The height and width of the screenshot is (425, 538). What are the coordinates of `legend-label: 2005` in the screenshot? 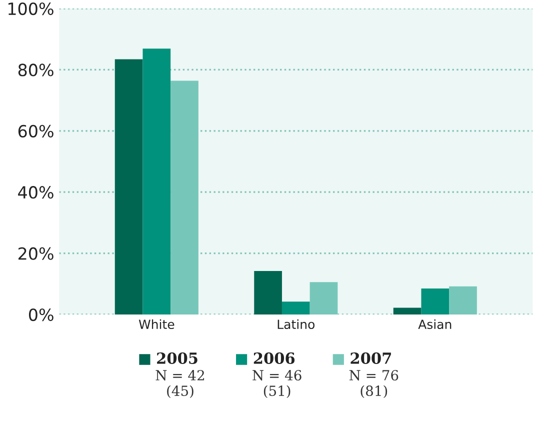 It's located at (177, 358).